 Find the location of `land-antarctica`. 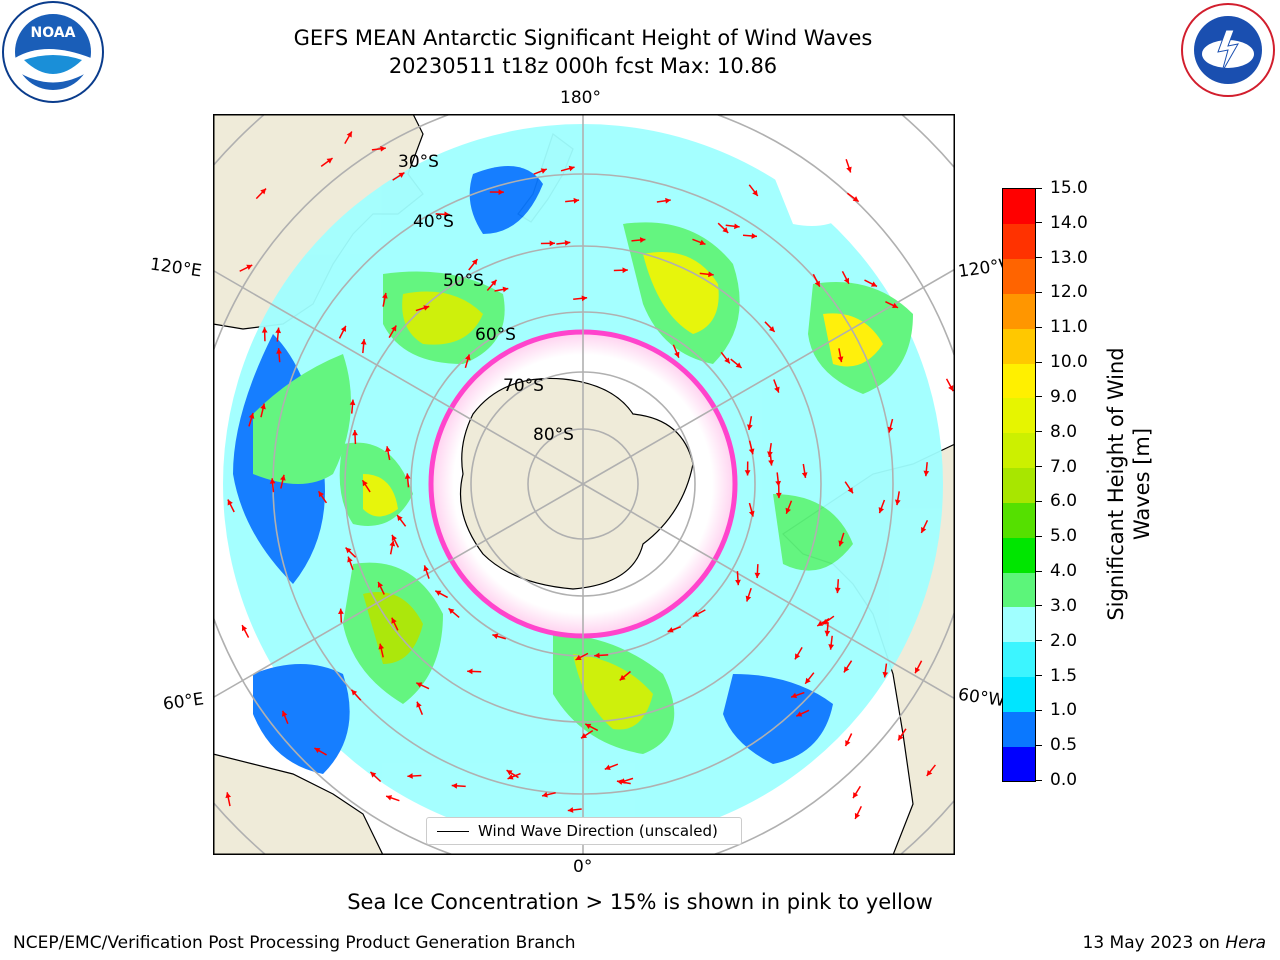

land-antarctica is located at coordinates (577, 483).